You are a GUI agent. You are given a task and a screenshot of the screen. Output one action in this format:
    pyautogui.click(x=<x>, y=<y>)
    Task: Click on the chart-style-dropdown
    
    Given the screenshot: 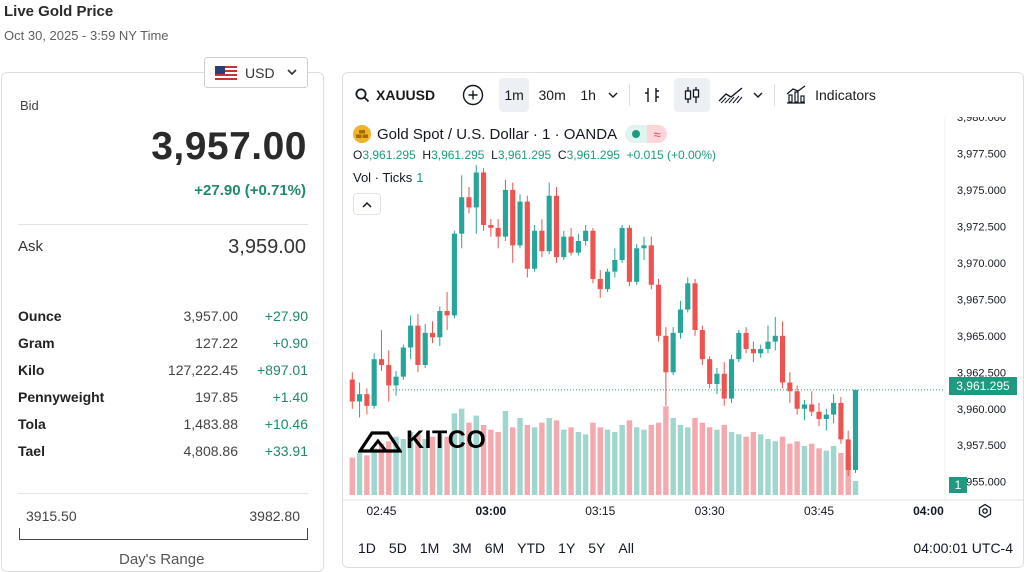 What is the action you would take?
    pyautogui.click(x=758, y=95)
    